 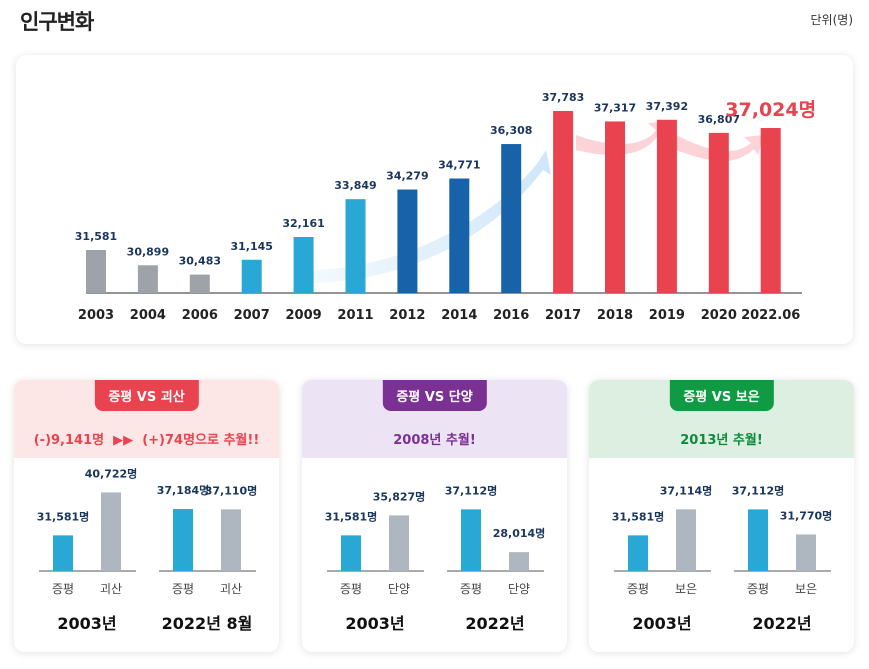 I want to click on bar-2012, so click(x=407, y=241).